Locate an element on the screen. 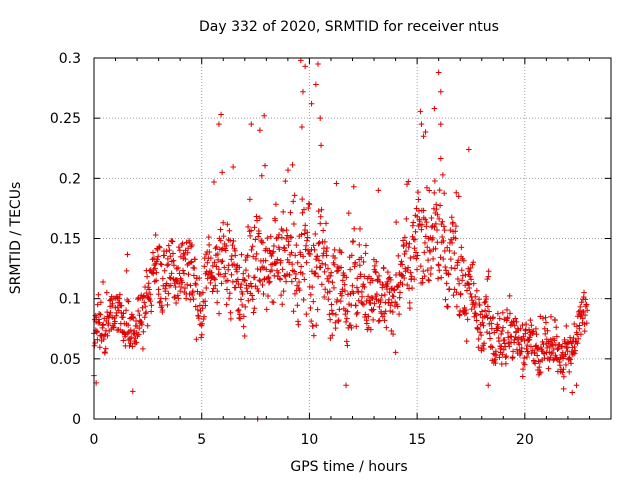 The width and height of the screenshot is (640, 480). y-tick-label: 0.2 is located at coordinates (70, 179).